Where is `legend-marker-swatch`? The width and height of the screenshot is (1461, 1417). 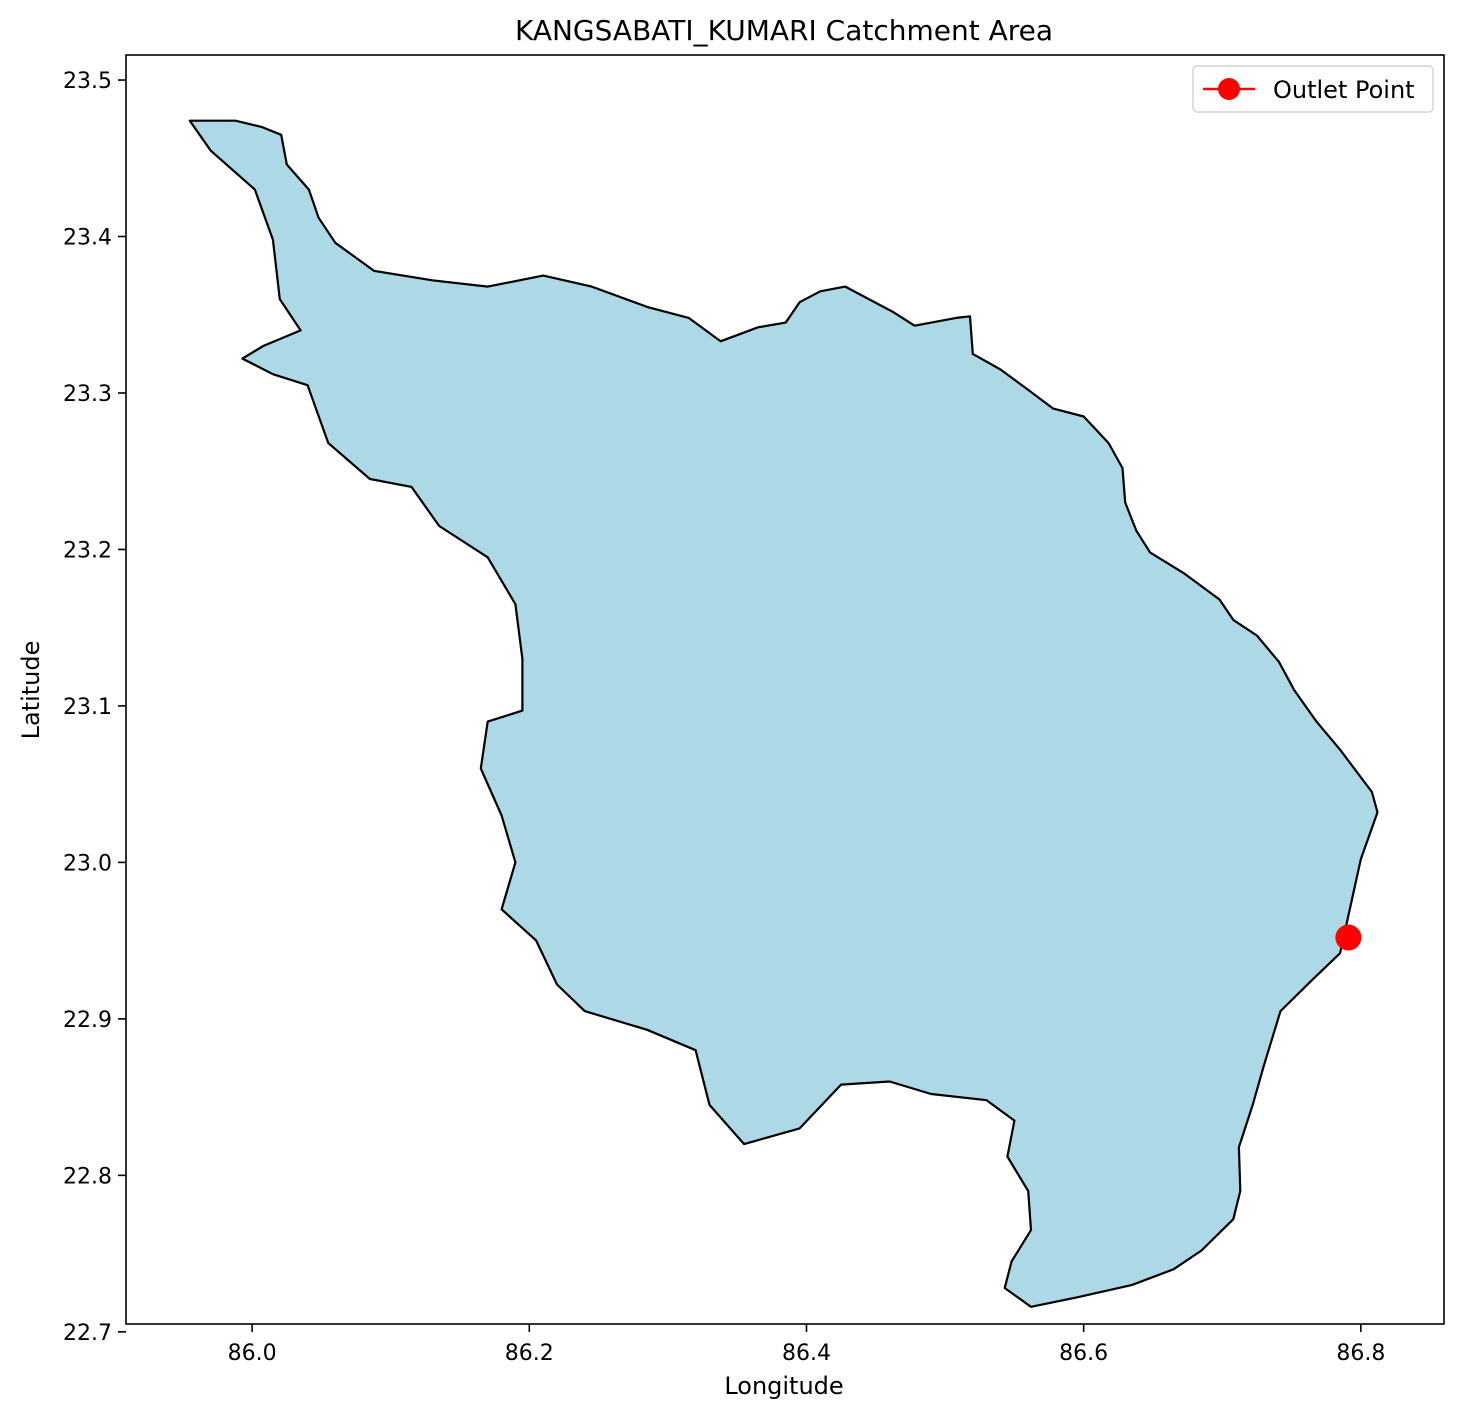
legend-marker-swatch is located at coordinates (1229, 89).